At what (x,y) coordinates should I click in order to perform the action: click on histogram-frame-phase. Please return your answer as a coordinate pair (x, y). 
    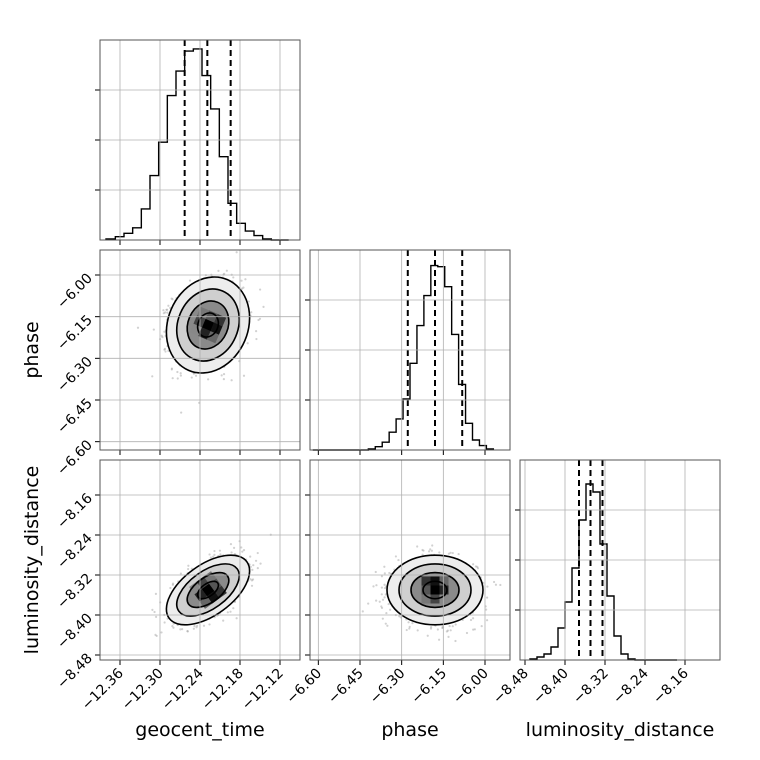
    Looking at the image, I should click on (410, 350).